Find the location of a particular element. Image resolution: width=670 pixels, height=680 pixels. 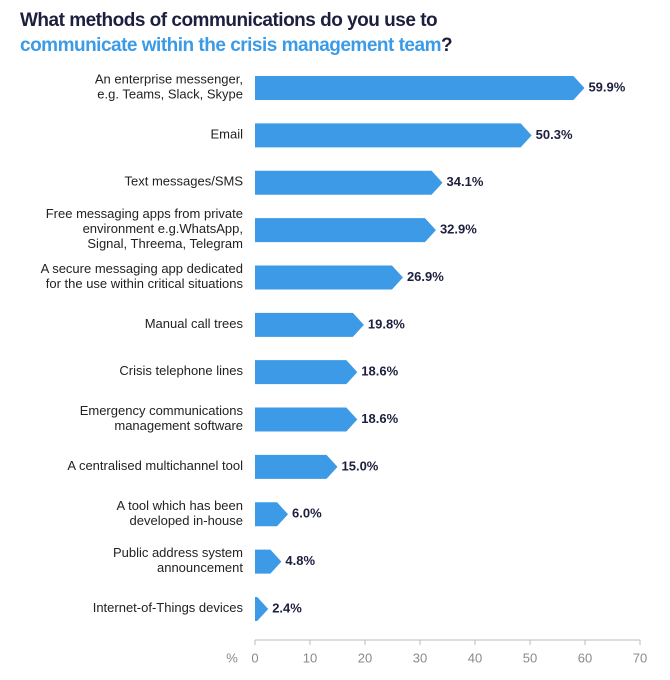

chart-title-question-mark: ? is located at coordinates (446, 45).